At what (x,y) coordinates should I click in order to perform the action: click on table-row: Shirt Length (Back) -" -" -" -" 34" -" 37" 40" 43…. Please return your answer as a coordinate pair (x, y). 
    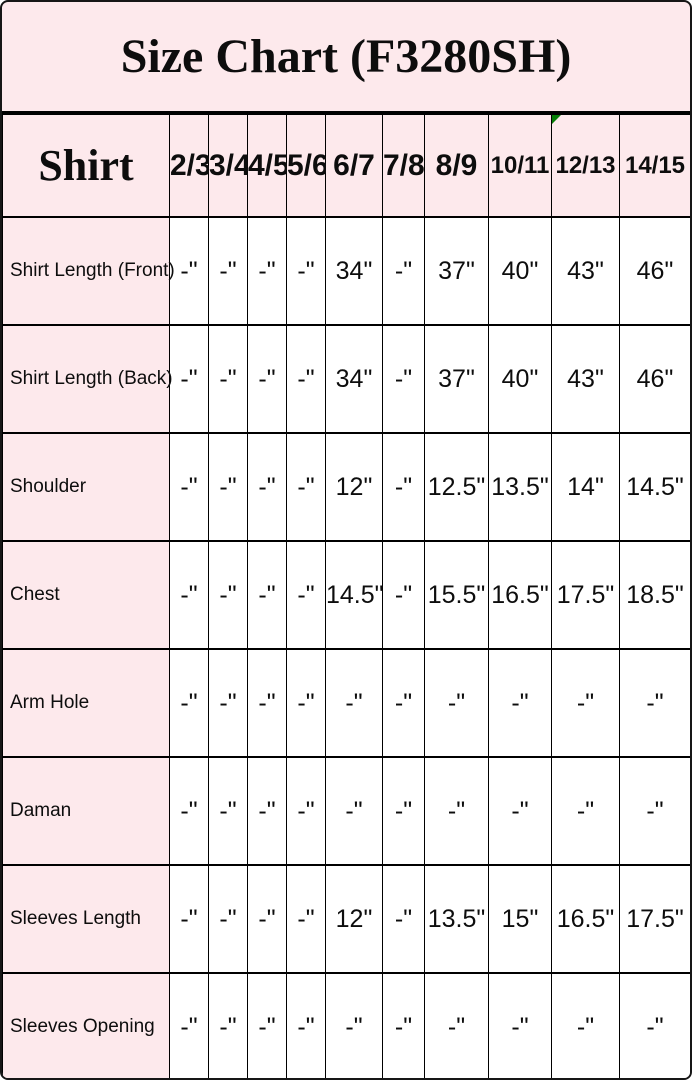
    Looking at the image, I should click on (346, 379).